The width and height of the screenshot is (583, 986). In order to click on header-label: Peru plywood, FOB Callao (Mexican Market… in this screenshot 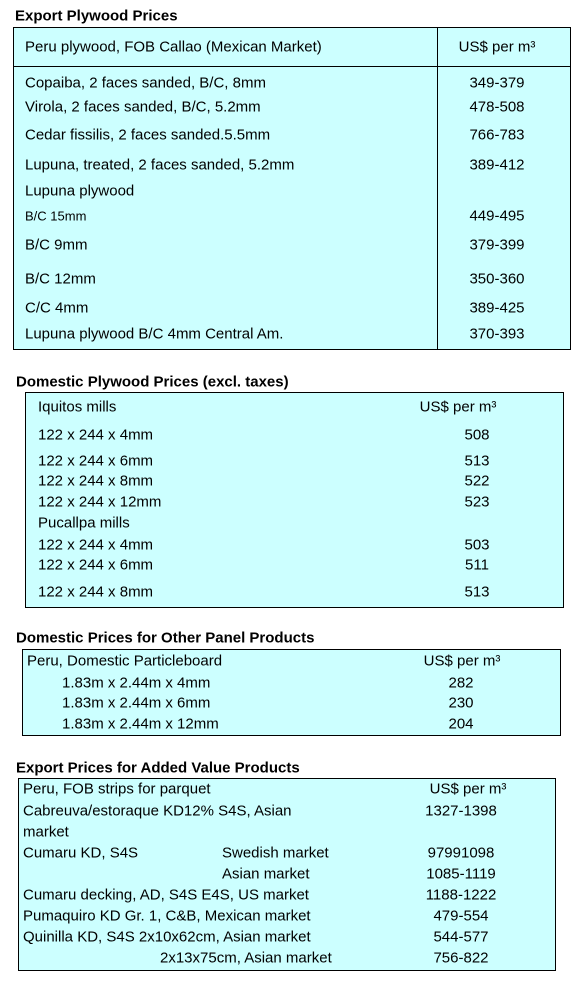, I will do `click(173, 47)`.